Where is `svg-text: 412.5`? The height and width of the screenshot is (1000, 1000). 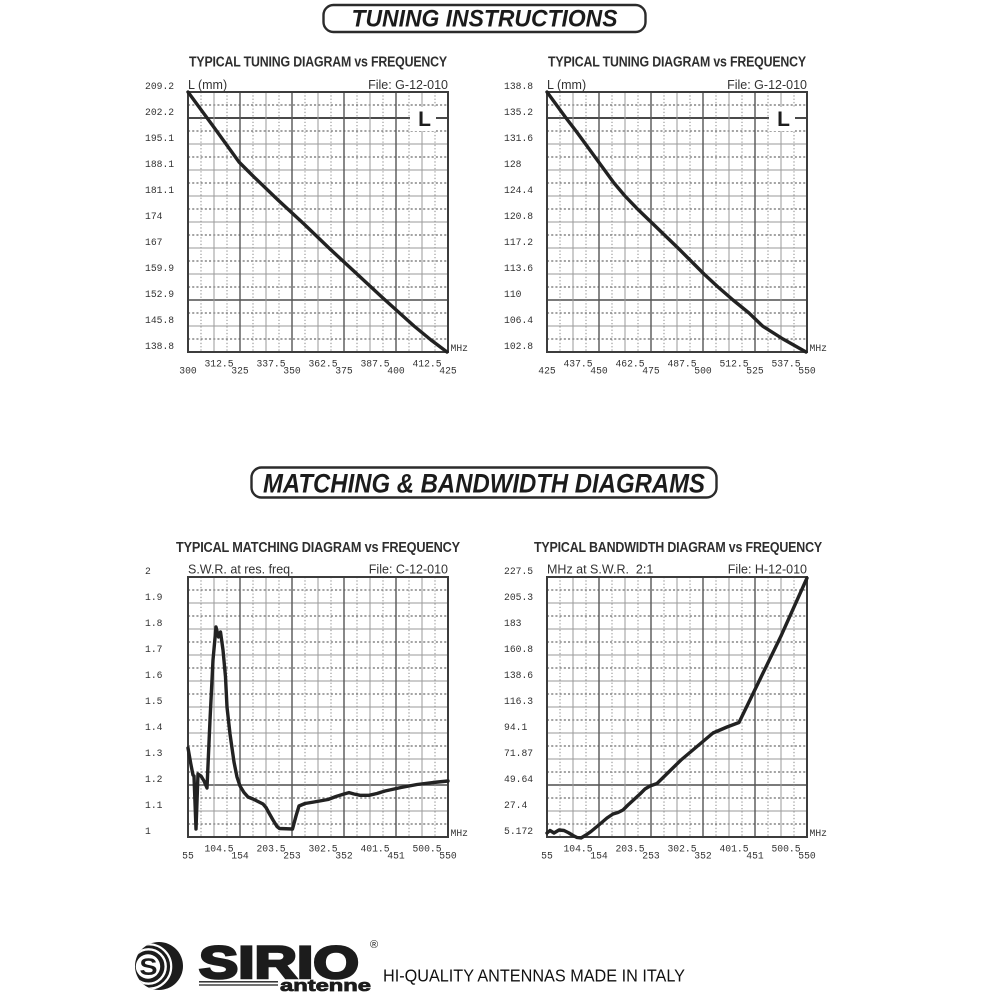 svg-text: 412.5 is located at coordinates (426, 364).